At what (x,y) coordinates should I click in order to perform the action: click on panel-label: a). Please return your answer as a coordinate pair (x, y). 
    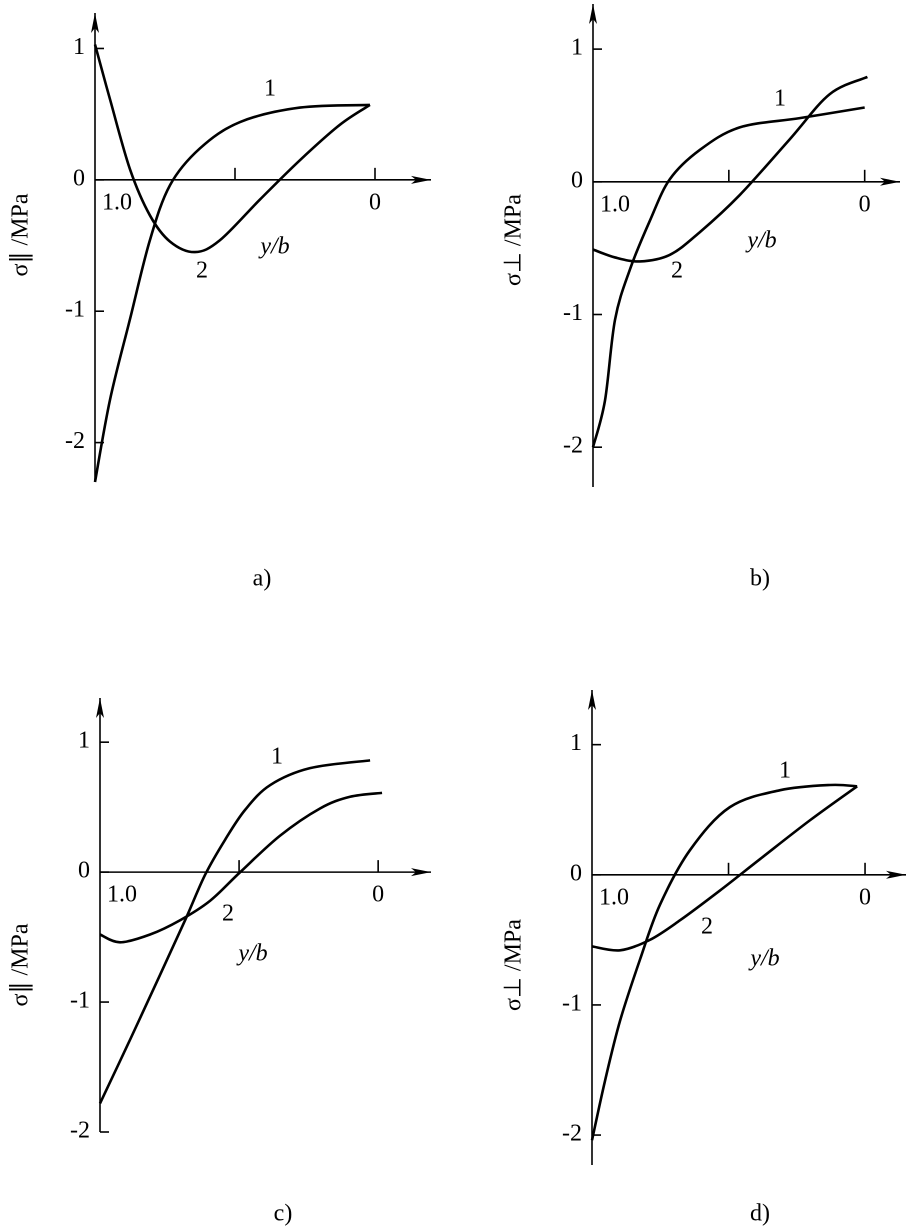
    Looking at the image, I should click on (262, 579).